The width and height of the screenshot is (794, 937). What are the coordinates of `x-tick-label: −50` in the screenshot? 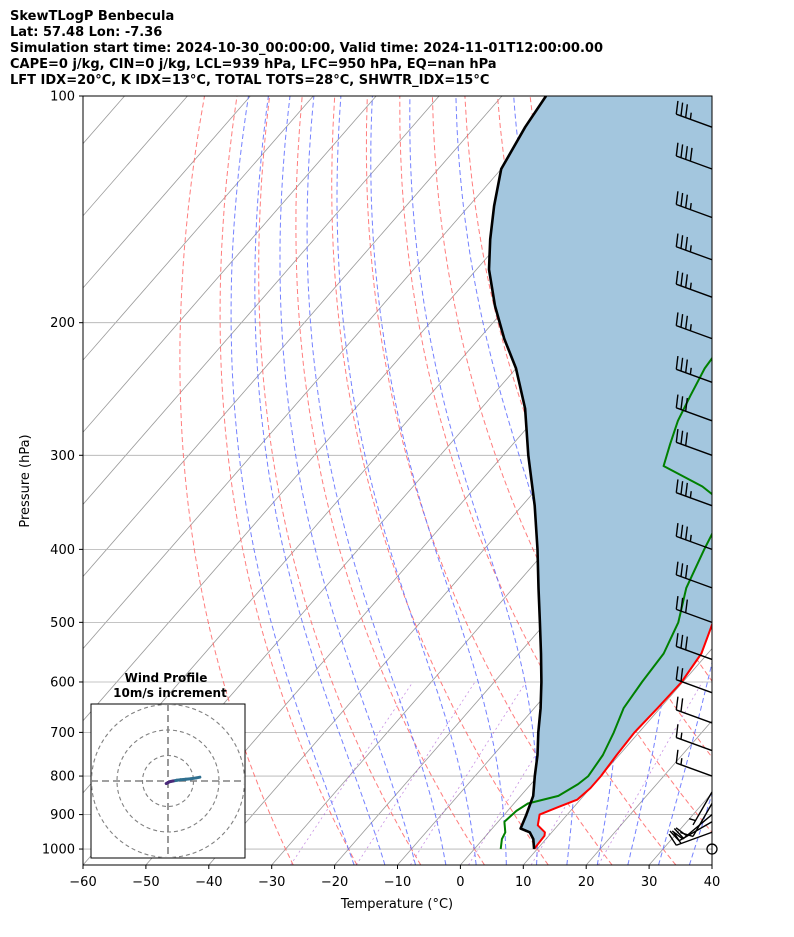 It's located at (145, 882).